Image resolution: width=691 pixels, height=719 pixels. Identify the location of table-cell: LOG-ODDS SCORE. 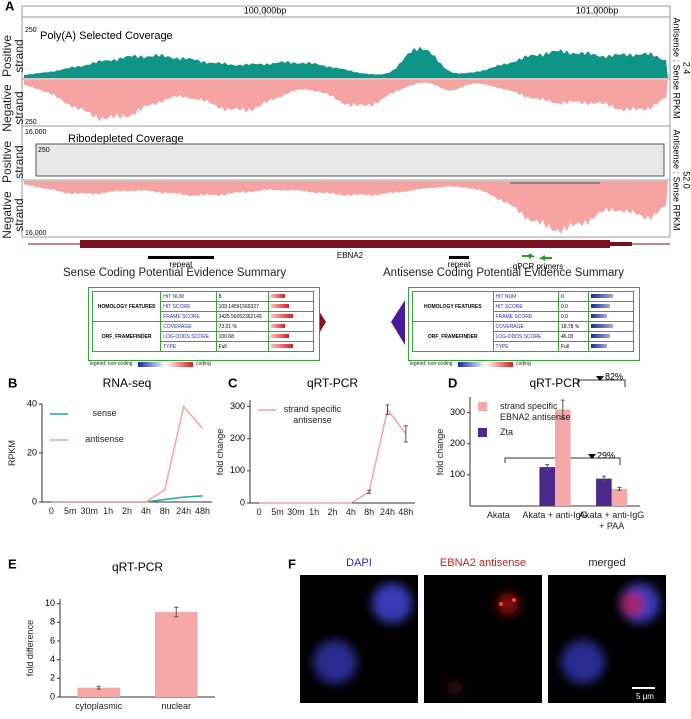
(525, 336).